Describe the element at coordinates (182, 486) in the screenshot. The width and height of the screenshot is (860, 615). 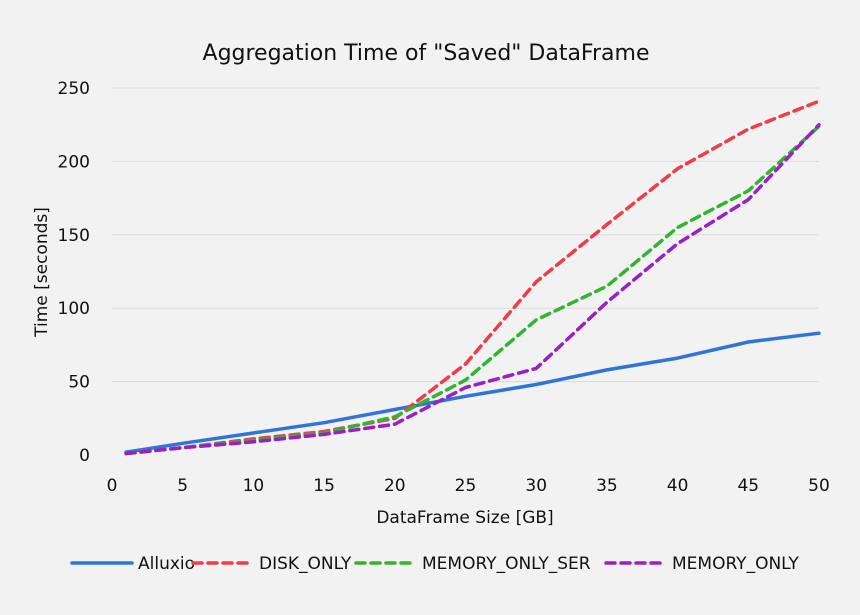
I see `x-tick-label: 5` at that location.